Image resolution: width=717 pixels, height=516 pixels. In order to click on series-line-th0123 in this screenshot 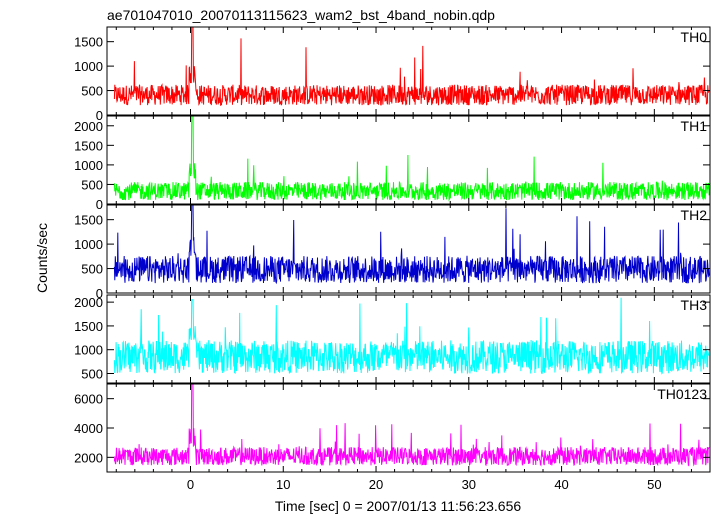, I will do `click(411, 425)`.